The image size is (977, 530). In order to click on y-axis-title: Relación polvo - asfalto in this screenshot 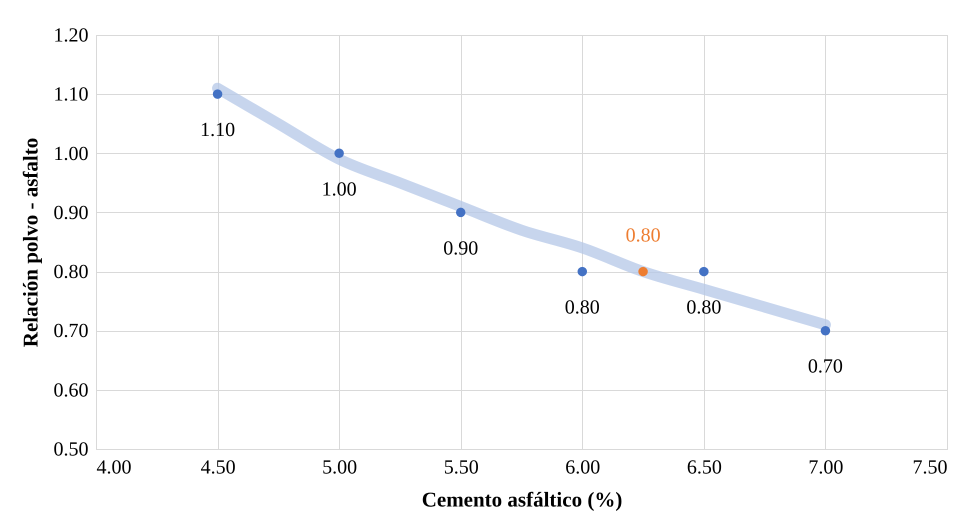, I will do `click(30, 243)`.